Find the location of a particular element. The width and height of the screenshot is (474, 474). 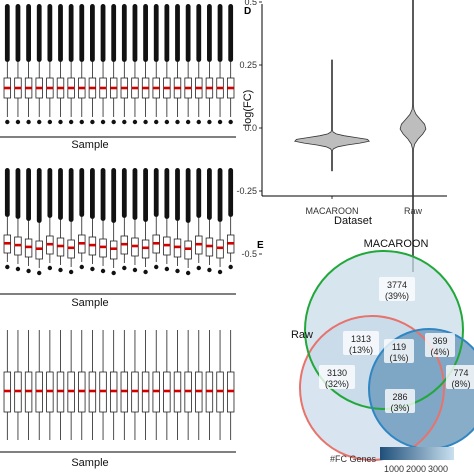

xlabel-top: Sample is located at coordinates (89, 145).